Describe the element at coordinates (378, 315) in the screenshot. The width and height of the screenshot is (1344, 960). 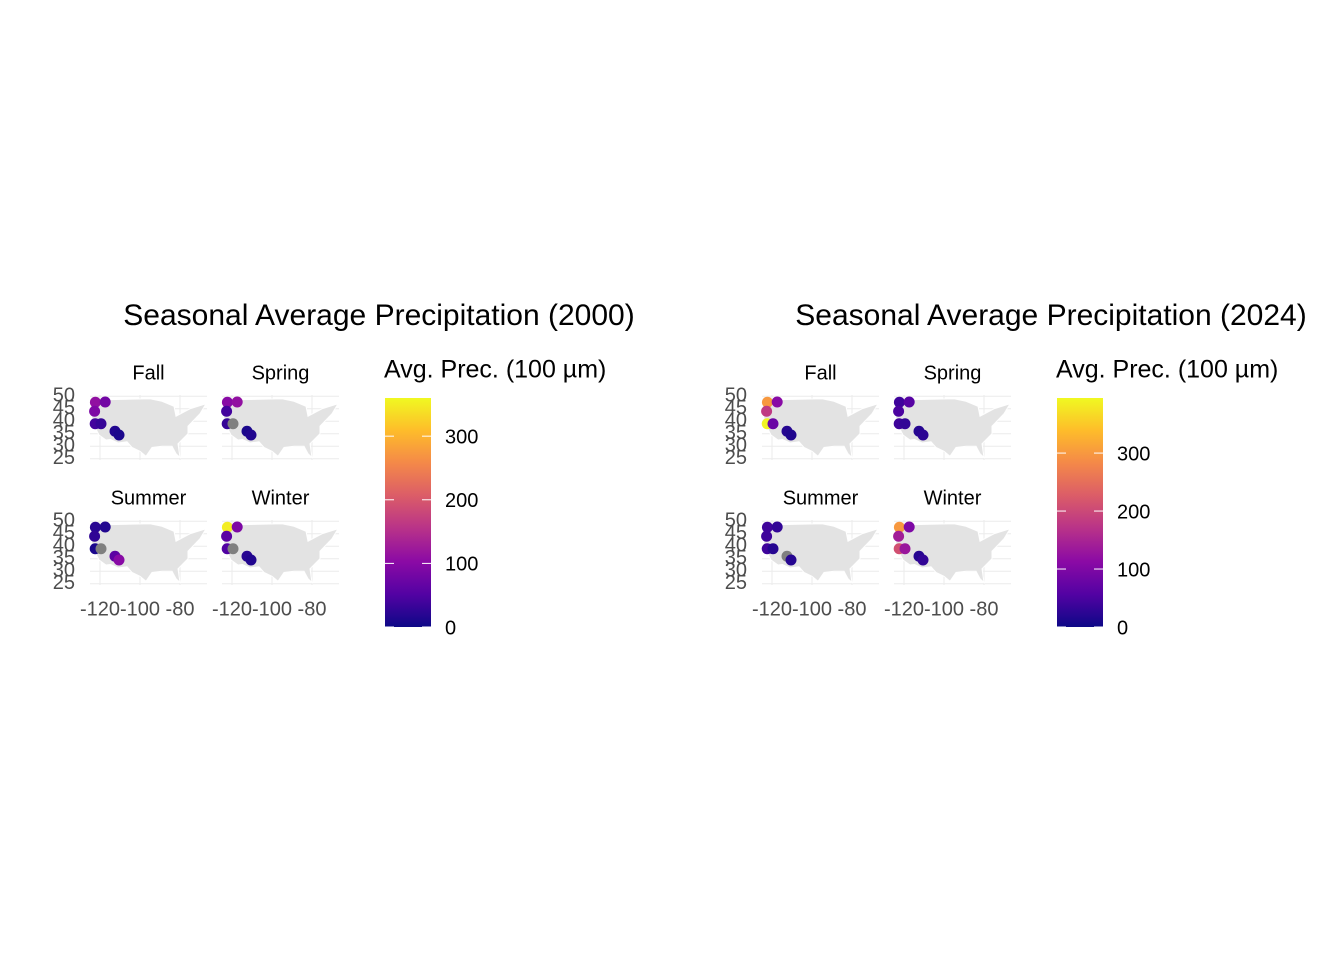
I see `chart-title: Seasonal Average Precipitation (2000)` at that location.